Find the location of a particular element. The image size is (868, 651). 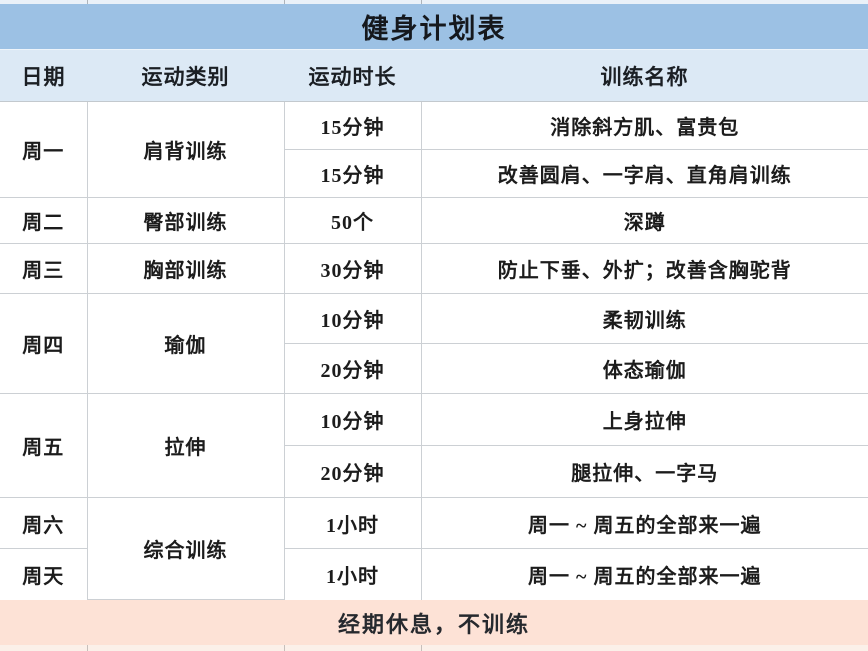

category-cell: 拉伸 is located at coordinates (185, 445).